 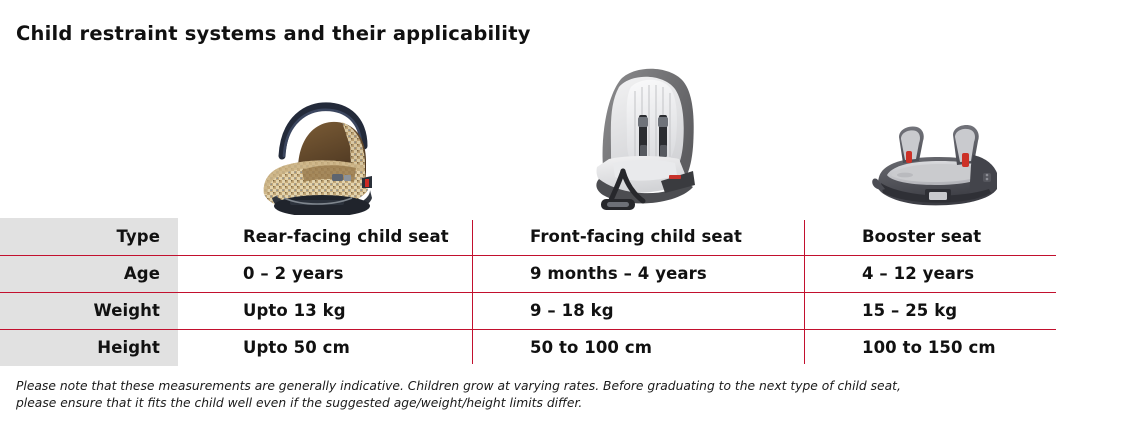 What do you see at coordinates (636, 236) in the screenshot?
I see `cell-type-front-facing: Front-facing child seat` at bounding box center [636, 236].